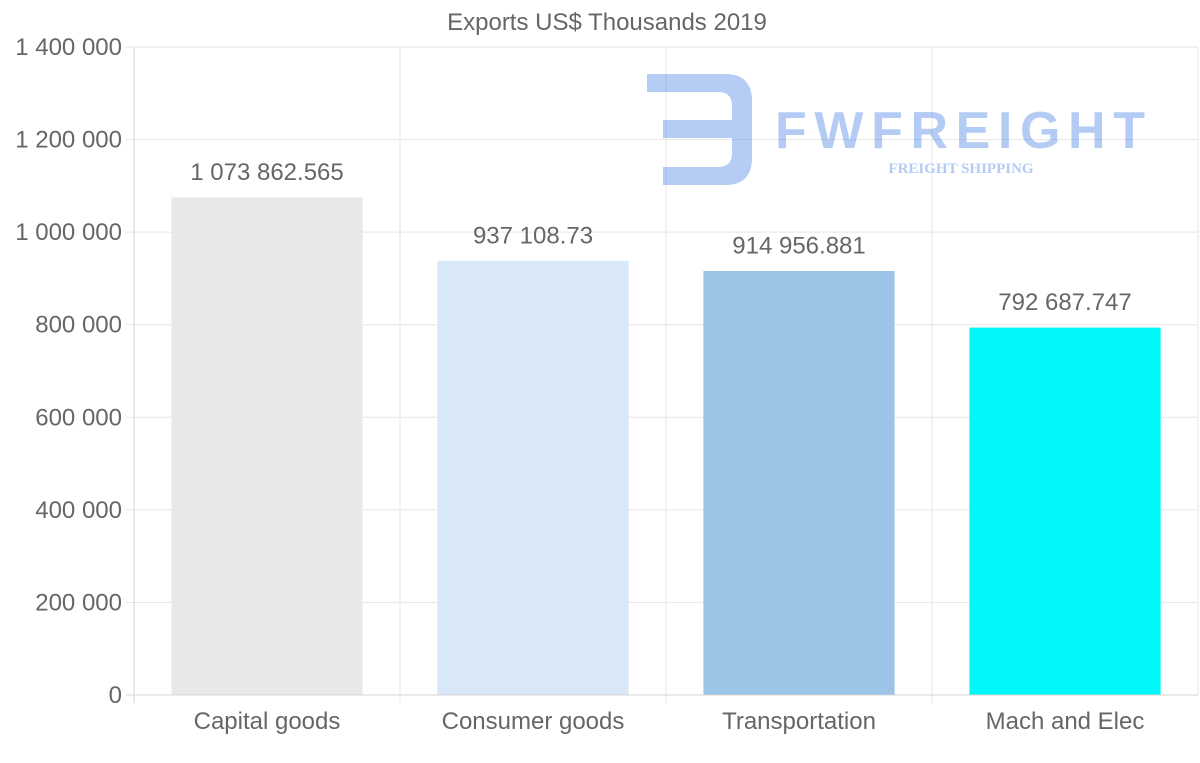  Describe the element at coordinates (960, 169) in the screenshot. I see `watermark-tagline: FREIGHT SHIPPING` at that location.